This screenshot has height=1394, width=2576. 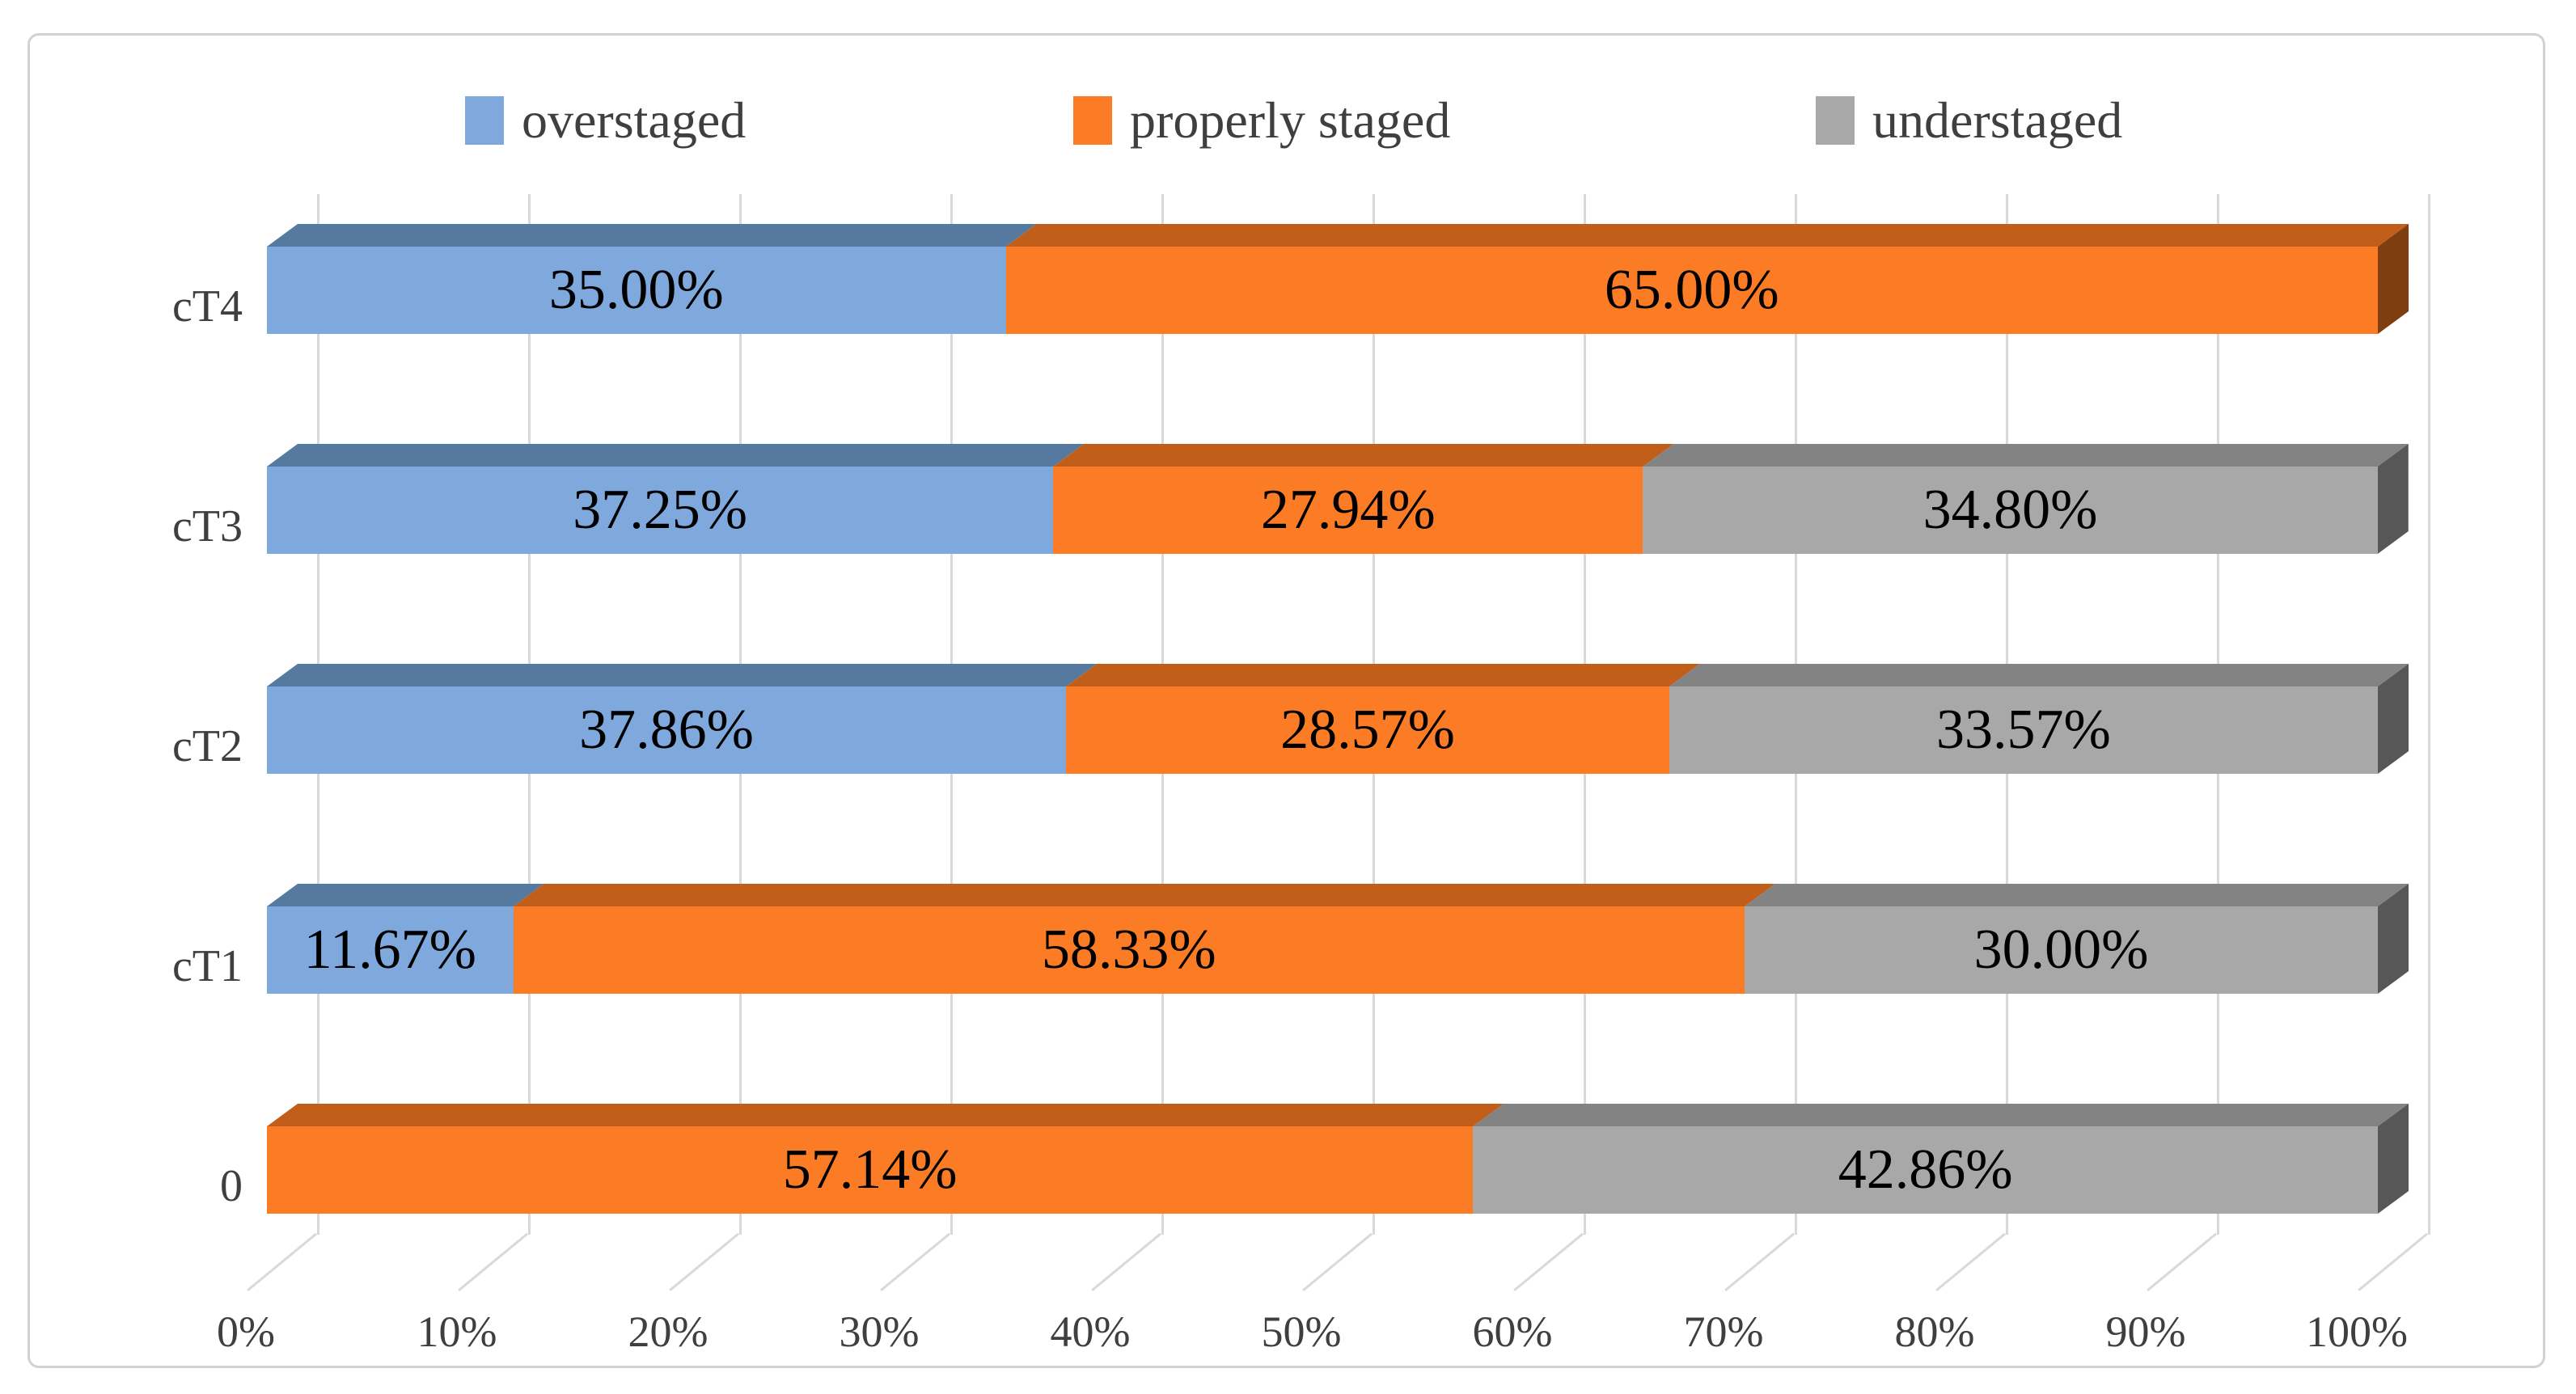 I want to click on x-axis-tick-label: 40%, so click(x=1090, y=1331).